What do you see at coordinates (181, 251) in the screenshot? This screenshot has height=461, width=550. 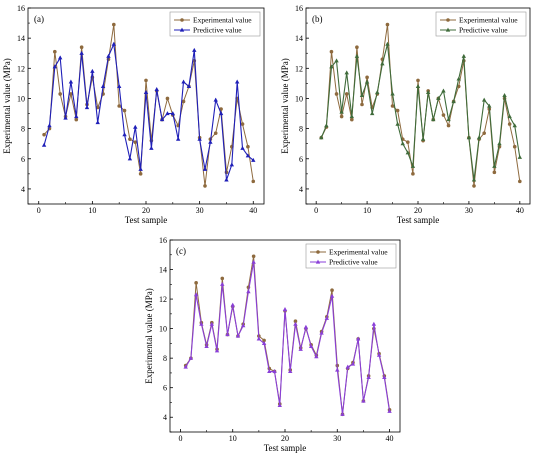 I see `panel-label: (c)` at bounding box center [181, 251].